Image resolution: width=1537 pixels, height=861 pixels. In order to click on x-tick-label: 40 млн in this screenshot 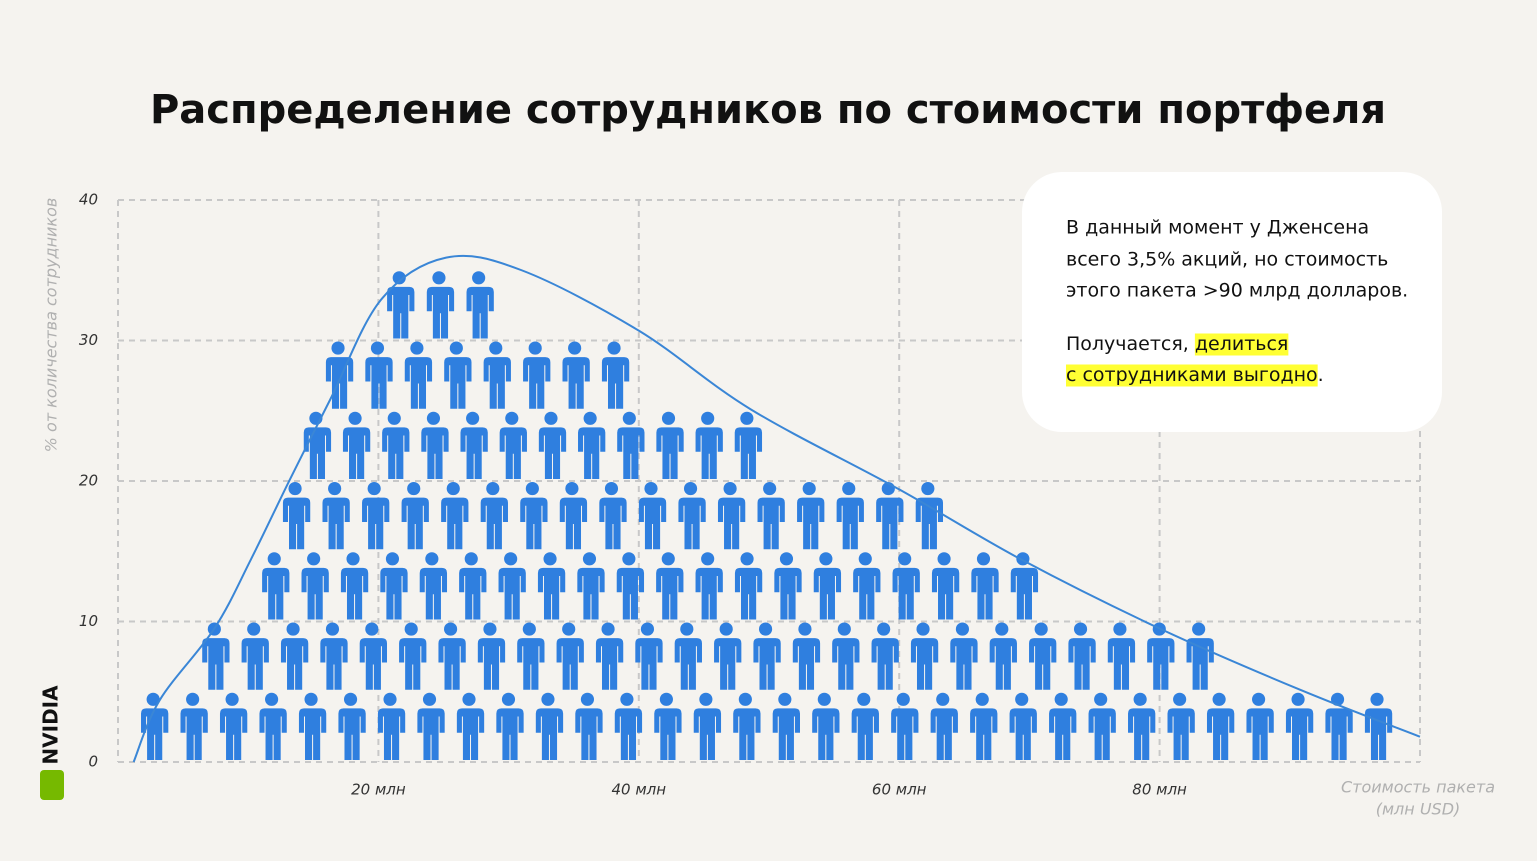, I will do `click(639, 790)`.